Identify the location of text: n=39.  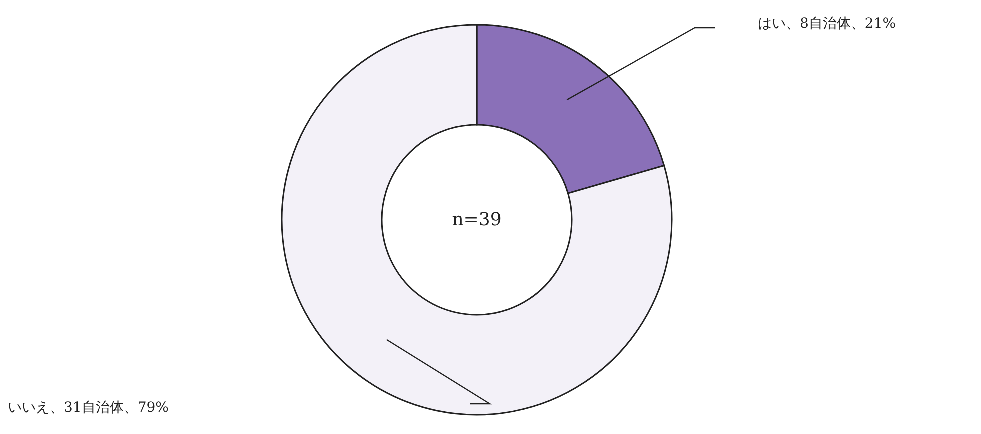
(477, 220).